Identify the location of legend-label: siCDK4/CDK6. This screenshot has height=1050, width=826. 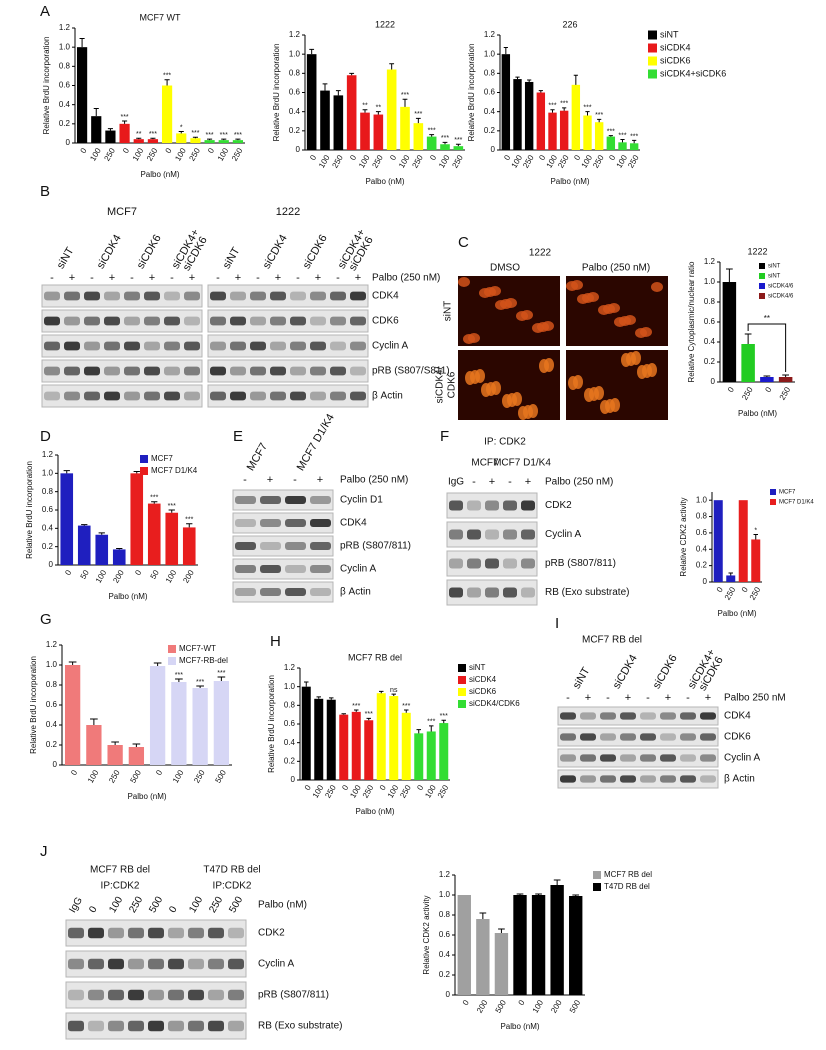
(494, 703).